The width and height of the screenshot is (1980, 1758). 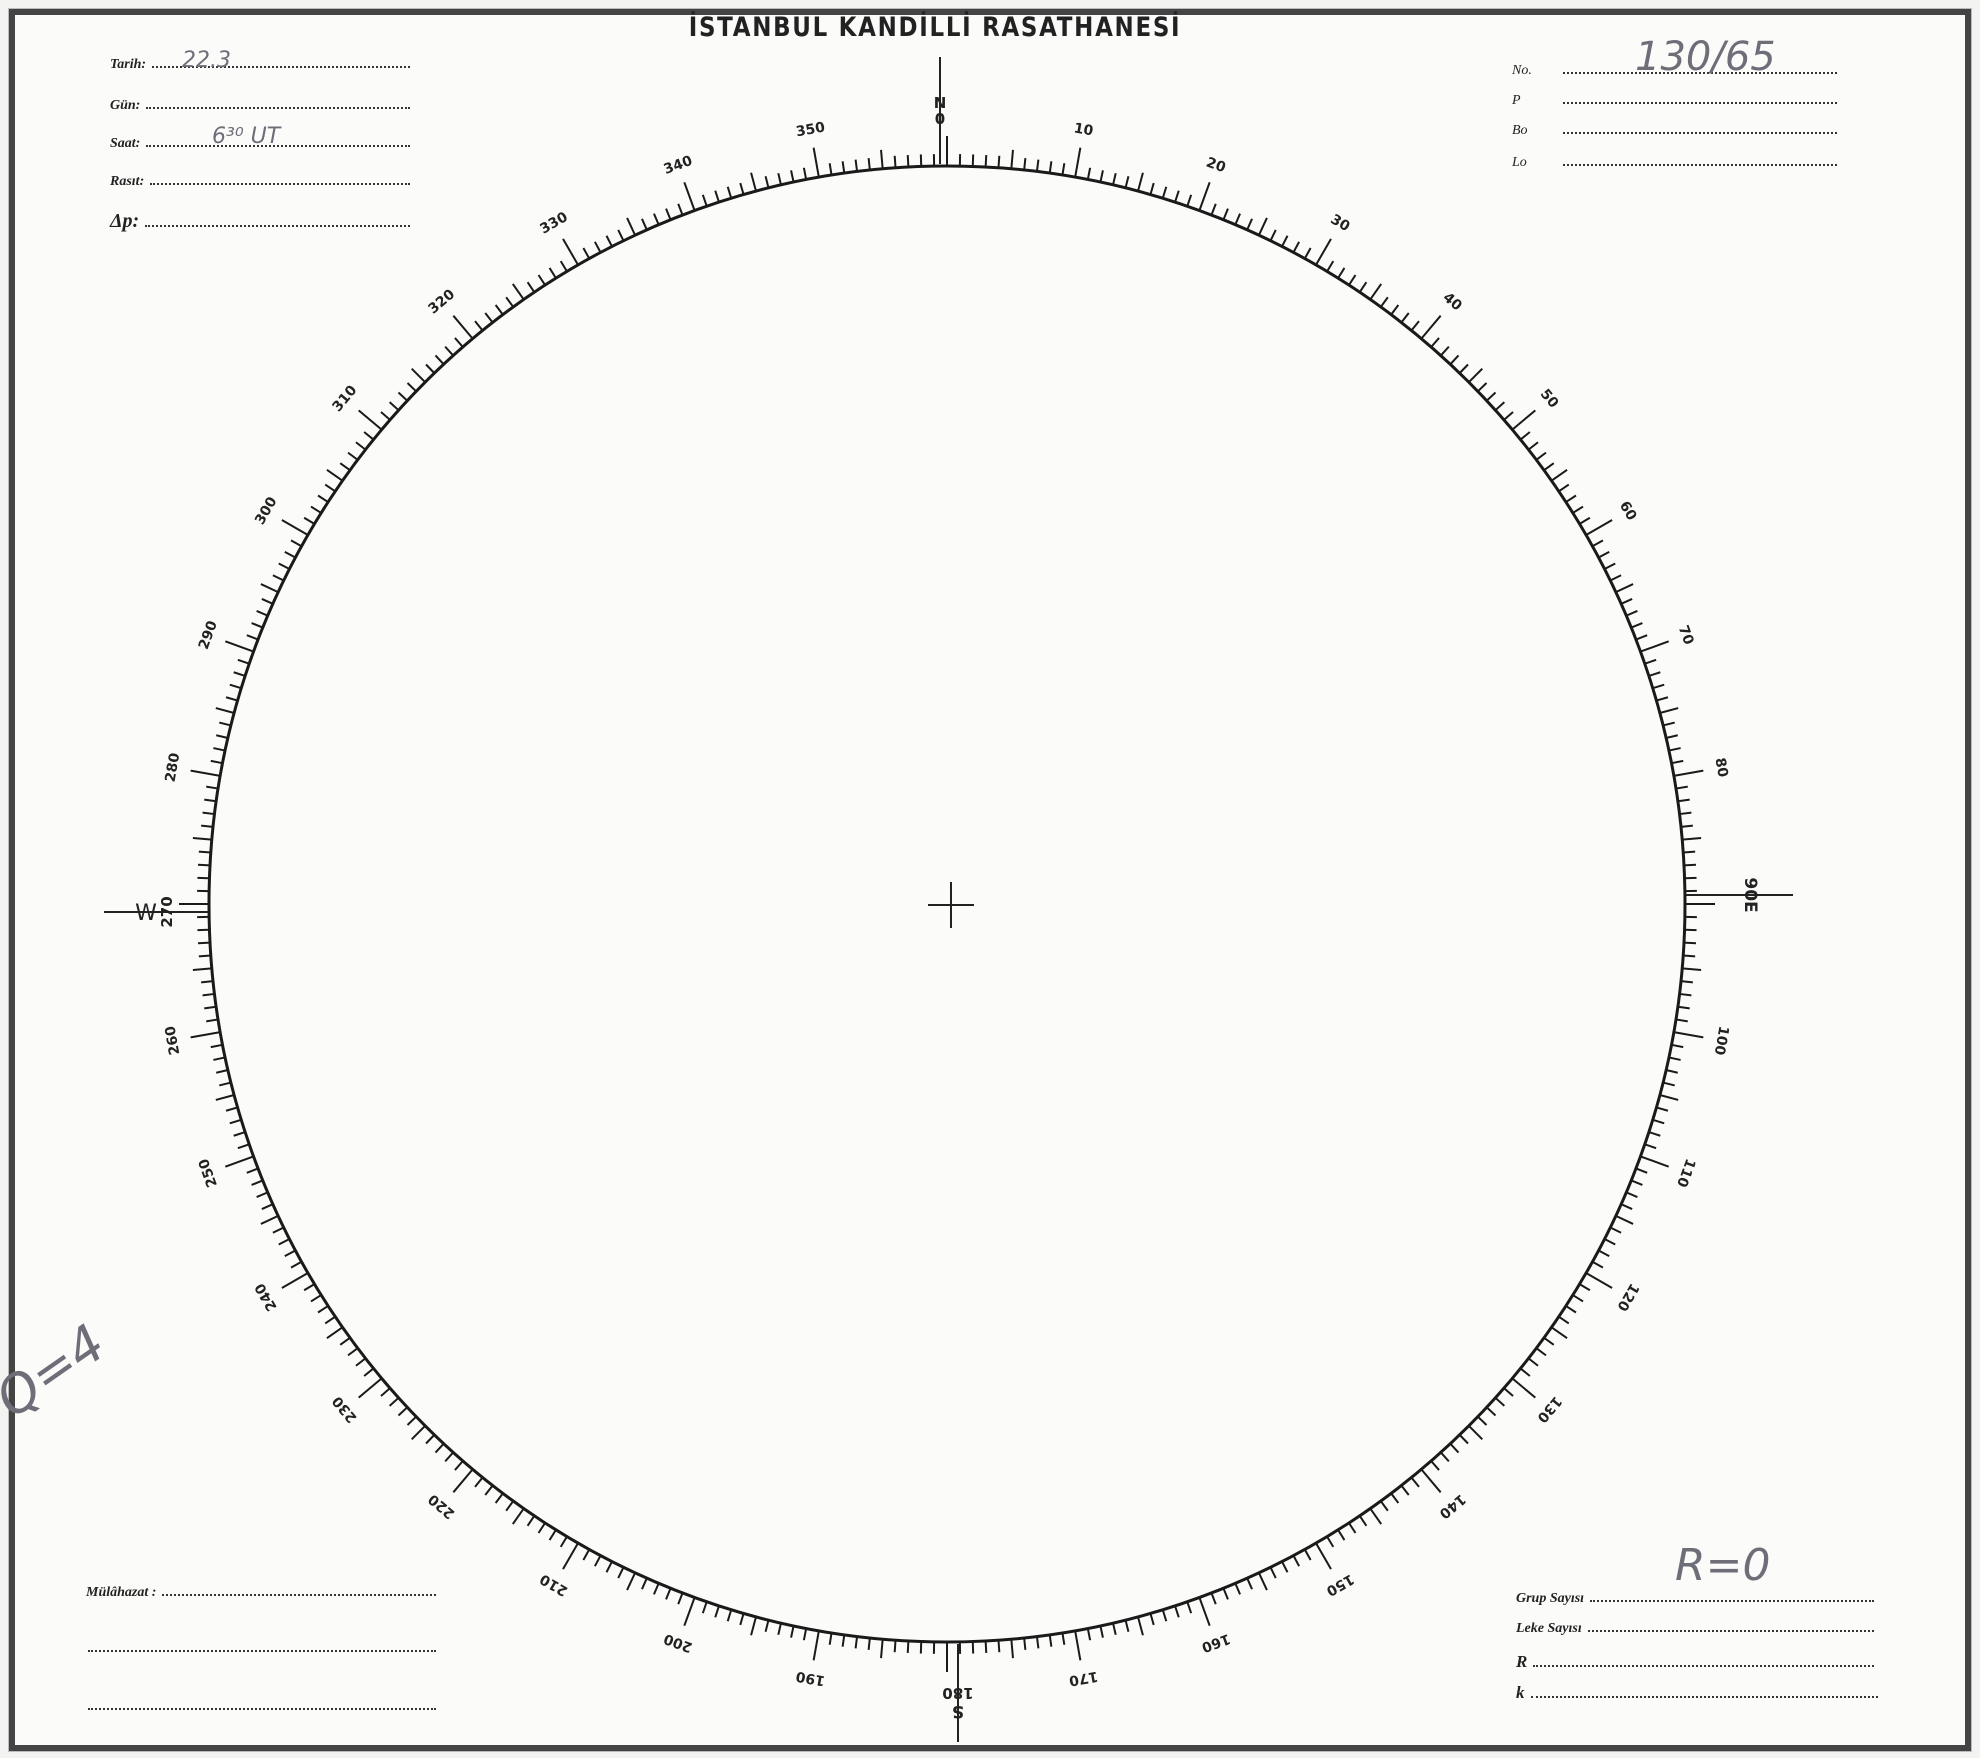 I want to click on handwritten-date: 22.3, so click(x=206, y=60).